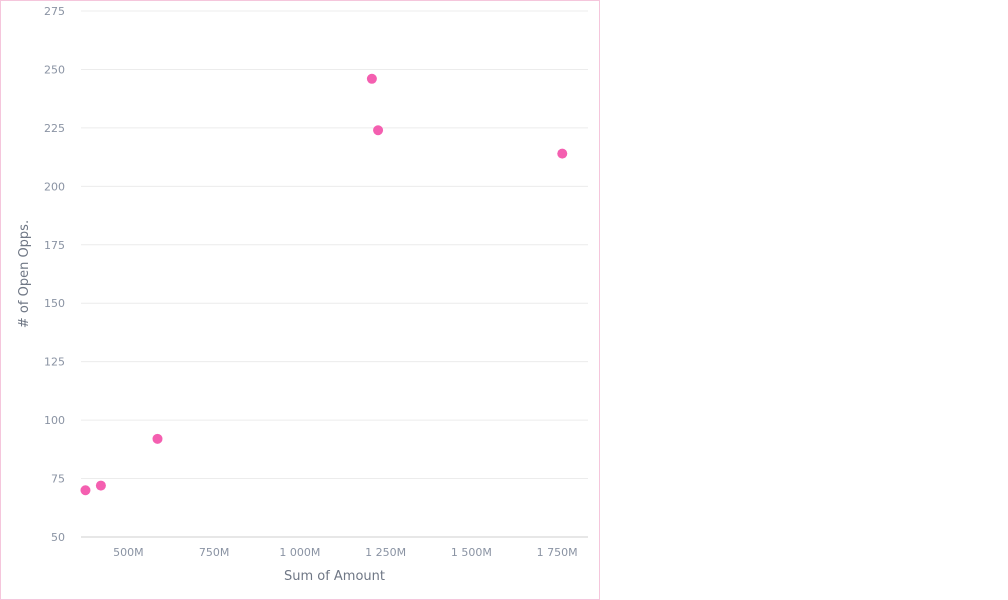  Describe the element at coordinates (54, 303) in the screenshot. I see `y-tick-label: 150` at that location.